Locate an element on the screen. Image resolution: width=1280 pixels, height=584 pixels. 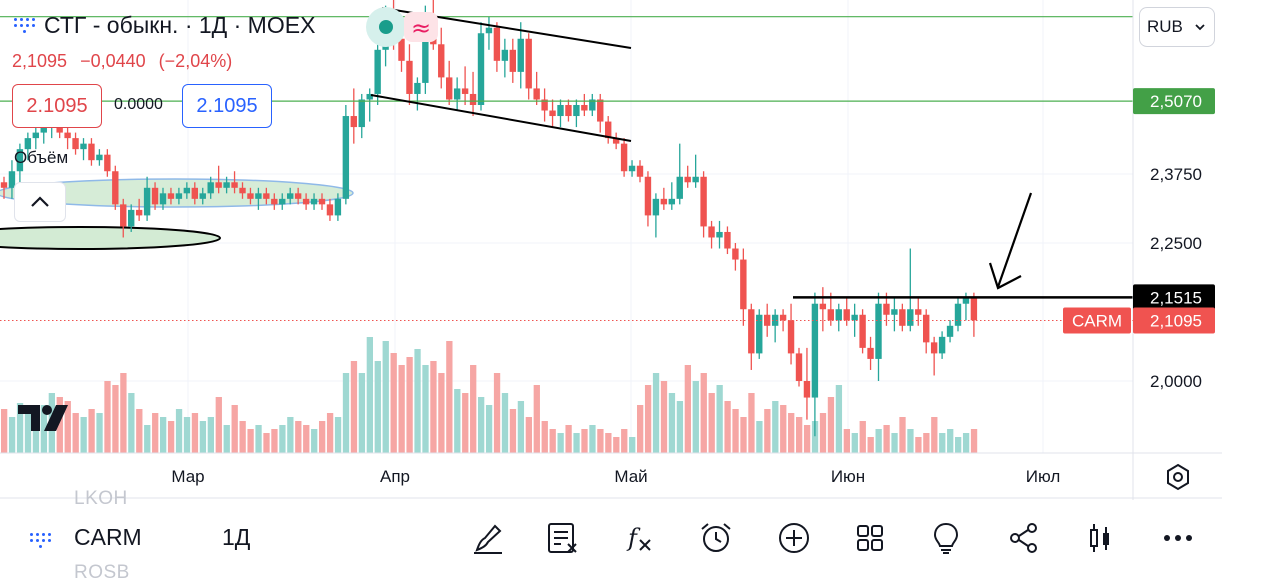
pen-icon is located at coordinates (487, 538).